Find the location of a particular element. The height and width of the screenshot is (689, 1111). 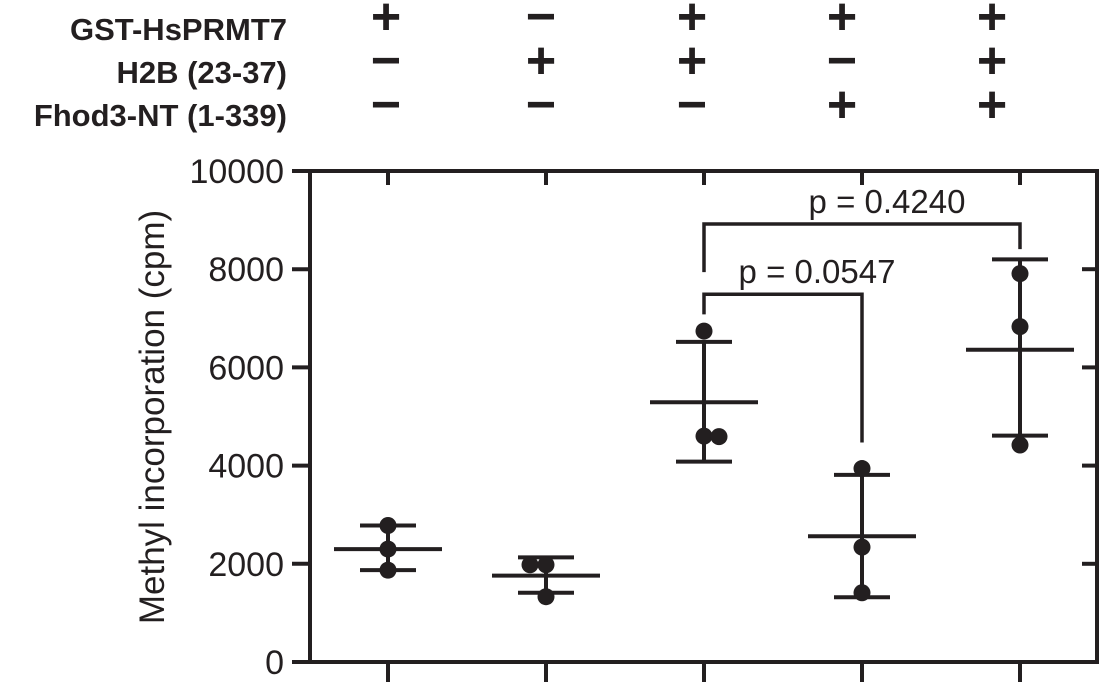

row-label-fhod3-nt: Fhod3-NT (1-339) is located at coordinates (160, 115).